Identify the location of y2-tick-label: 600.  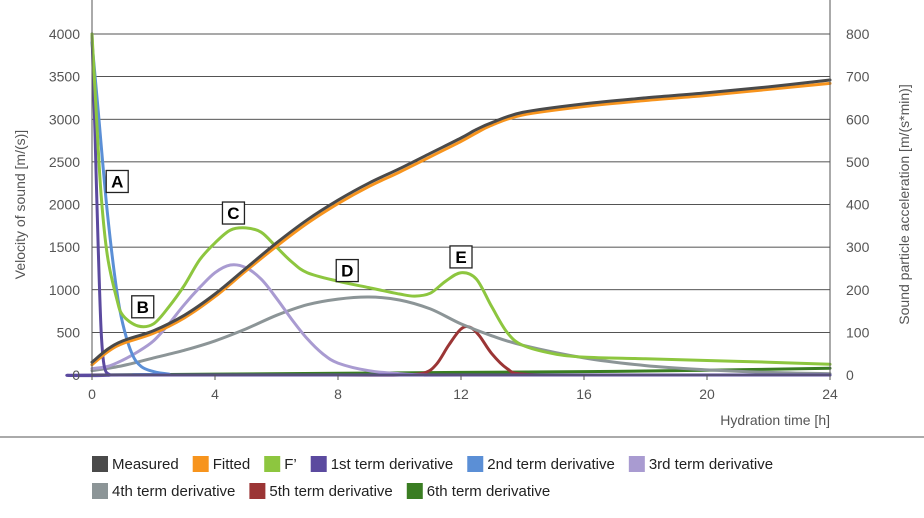
(858, 119).